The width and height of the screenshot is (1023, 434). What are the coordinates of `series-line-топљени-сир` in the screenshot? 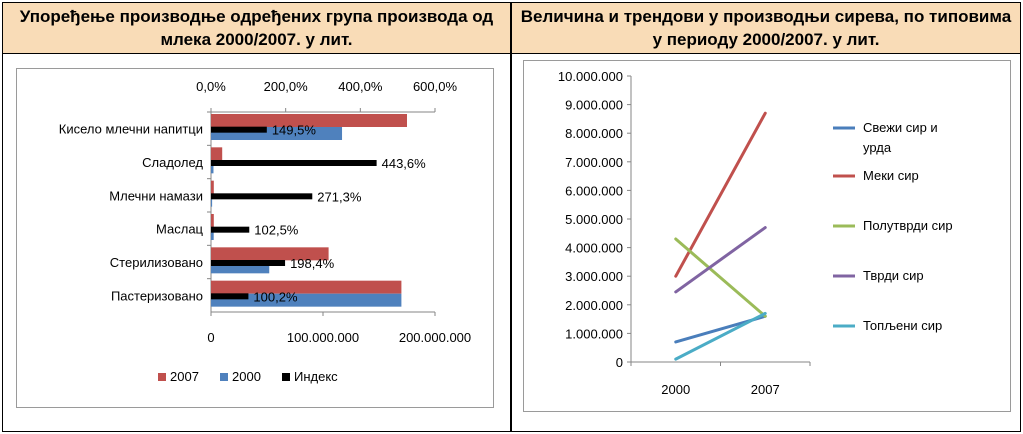 It's located at (720, 336).